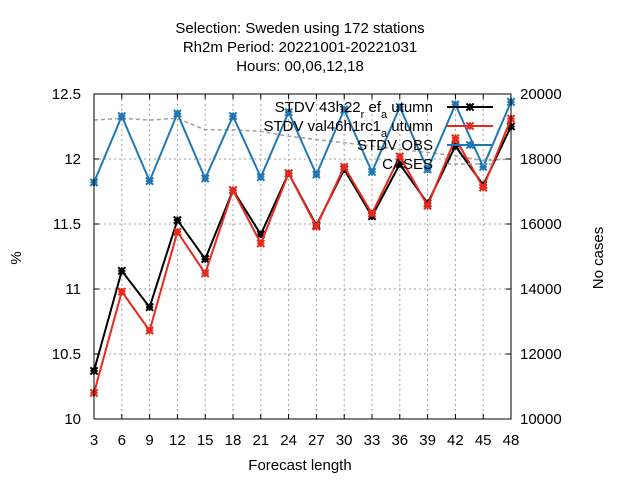 This screenshot has width=640, height=480. I want to click on title-line-2: Rh2m Period: 20221001-20221031, so click(300, 47).